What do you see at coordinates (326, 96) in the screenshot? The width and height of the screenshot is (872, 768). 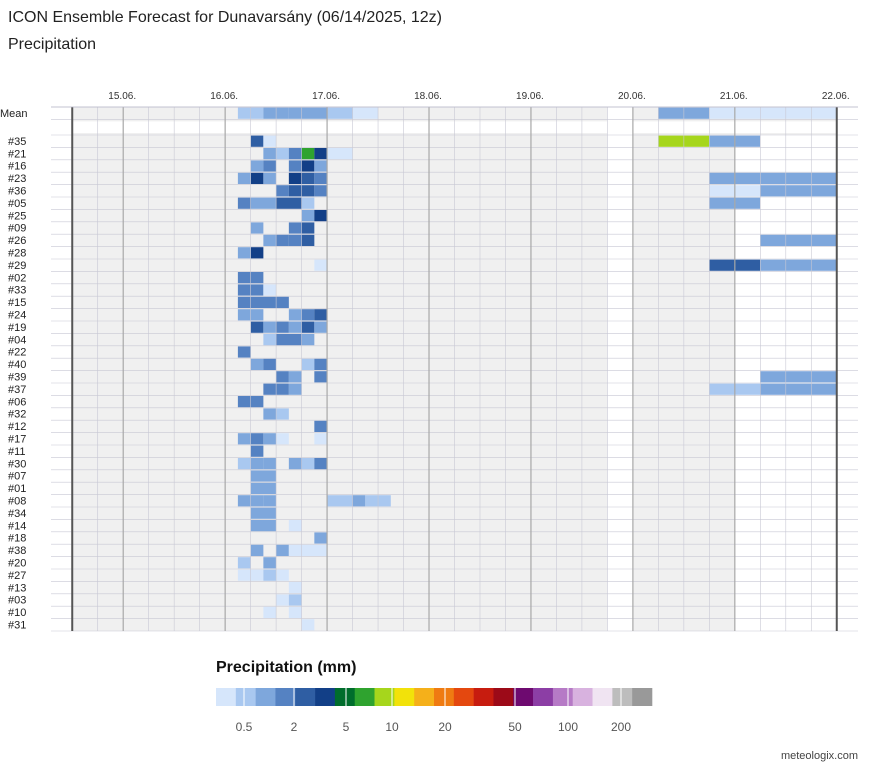 I see `x-tick-label: 17.06.` at bounding box center [326, 96].